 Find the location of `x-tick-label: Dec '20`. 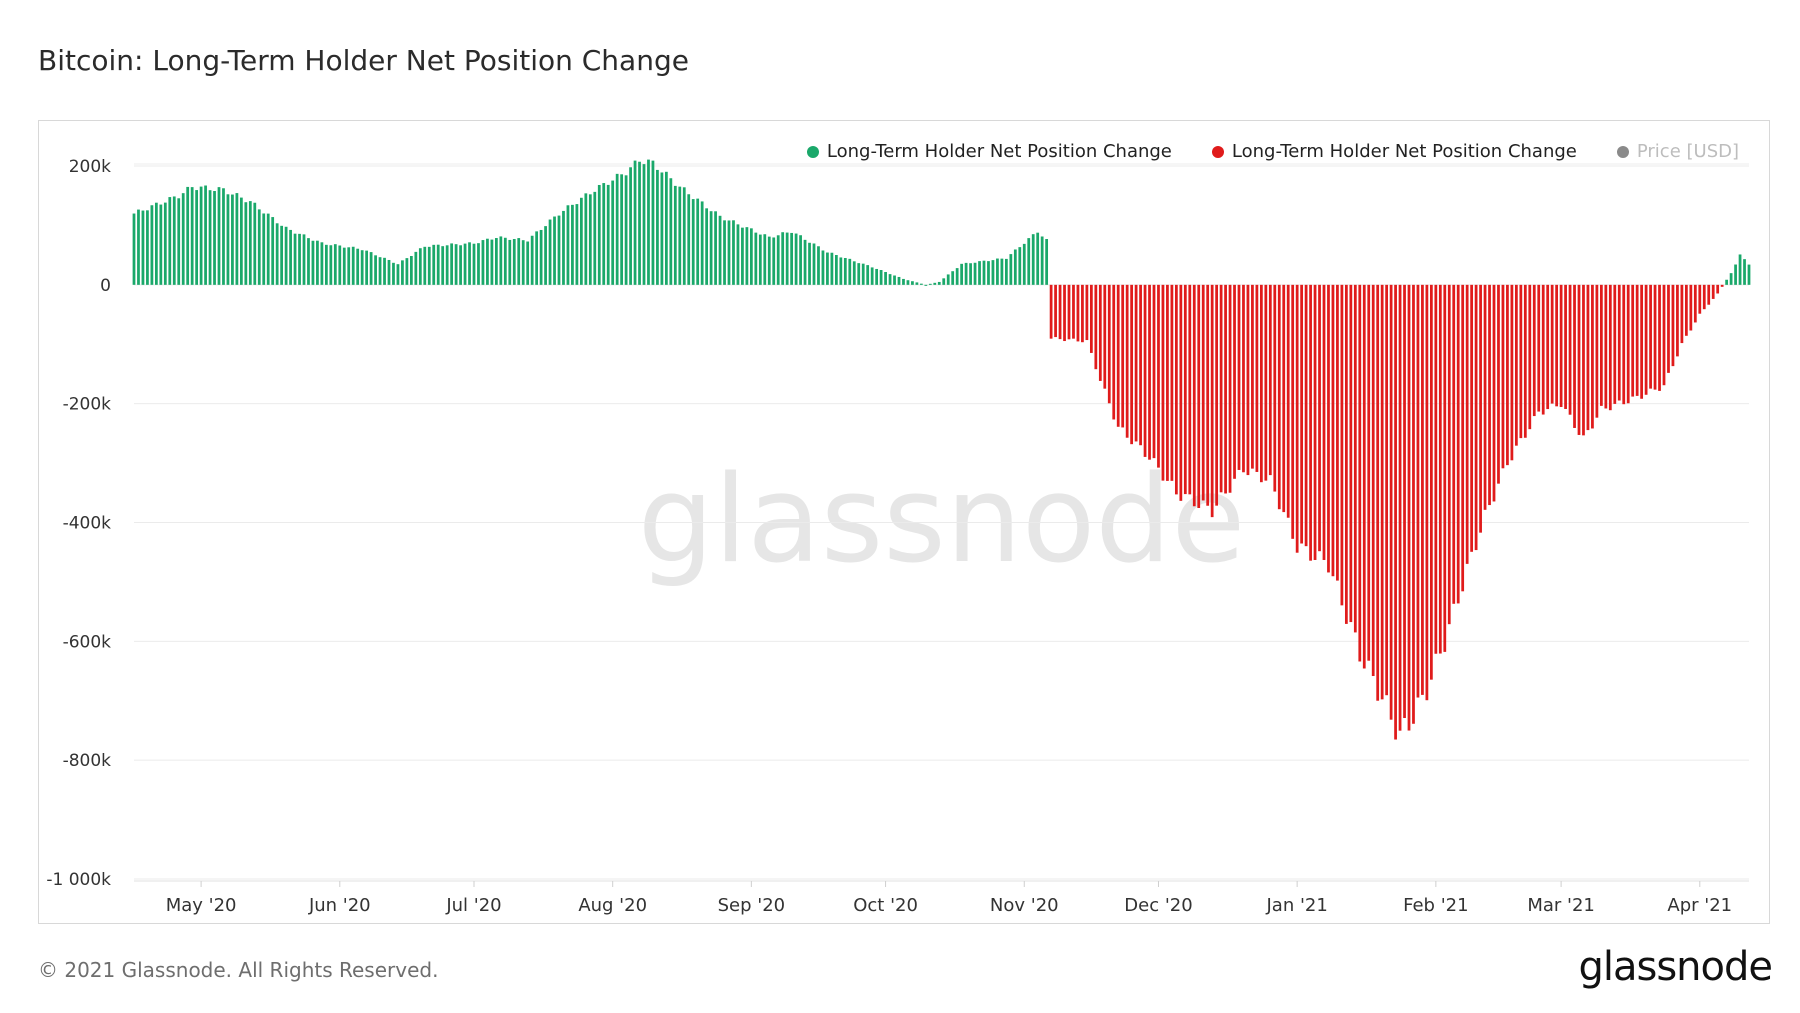

x-tick-label: Dec '20 is located at coordinates (1158, 905).